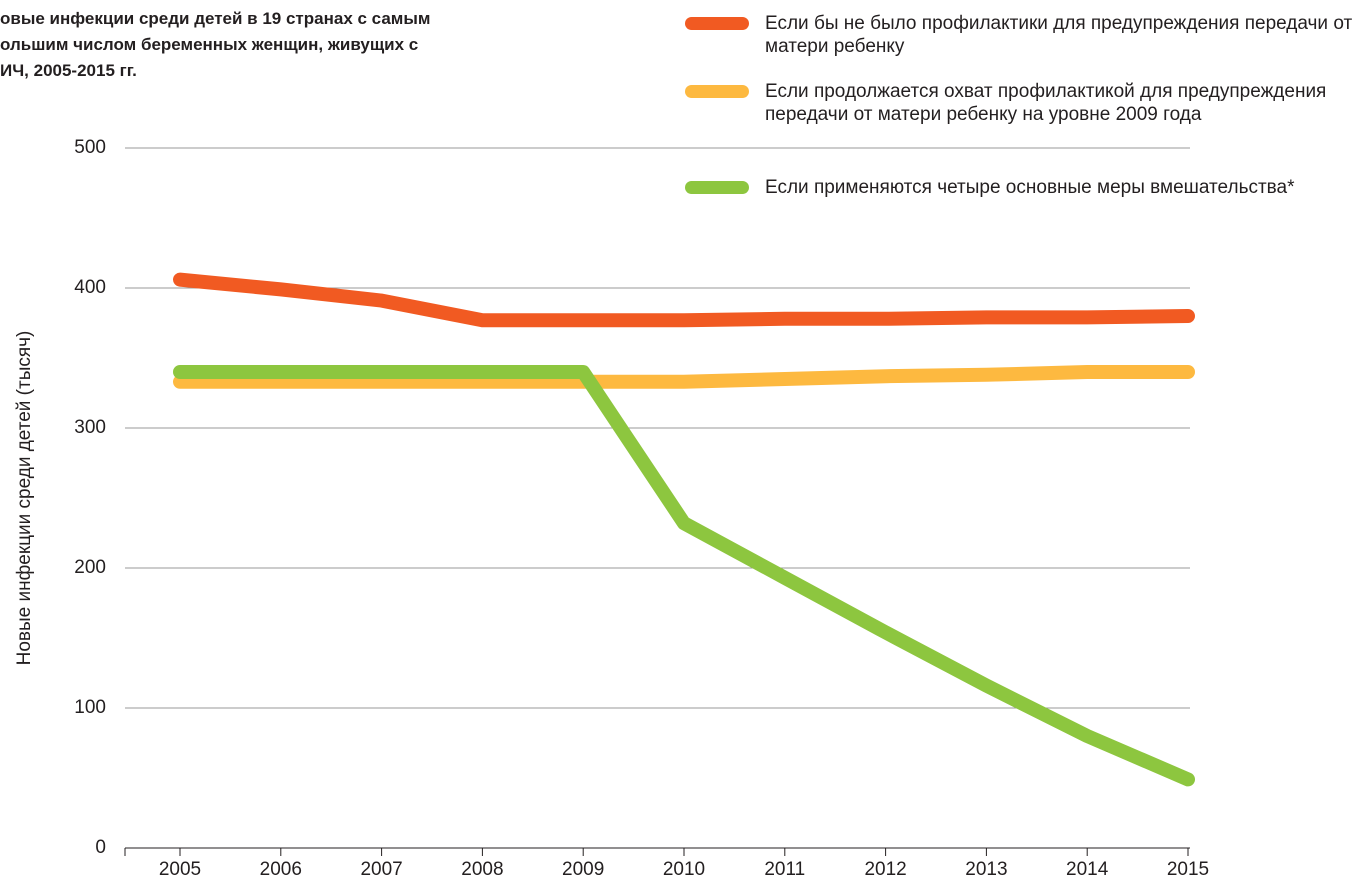 Image resolution: width=1369 pixels, height=879 pixels. I want to click on x-tick-label: 2013, so click(986, 869).